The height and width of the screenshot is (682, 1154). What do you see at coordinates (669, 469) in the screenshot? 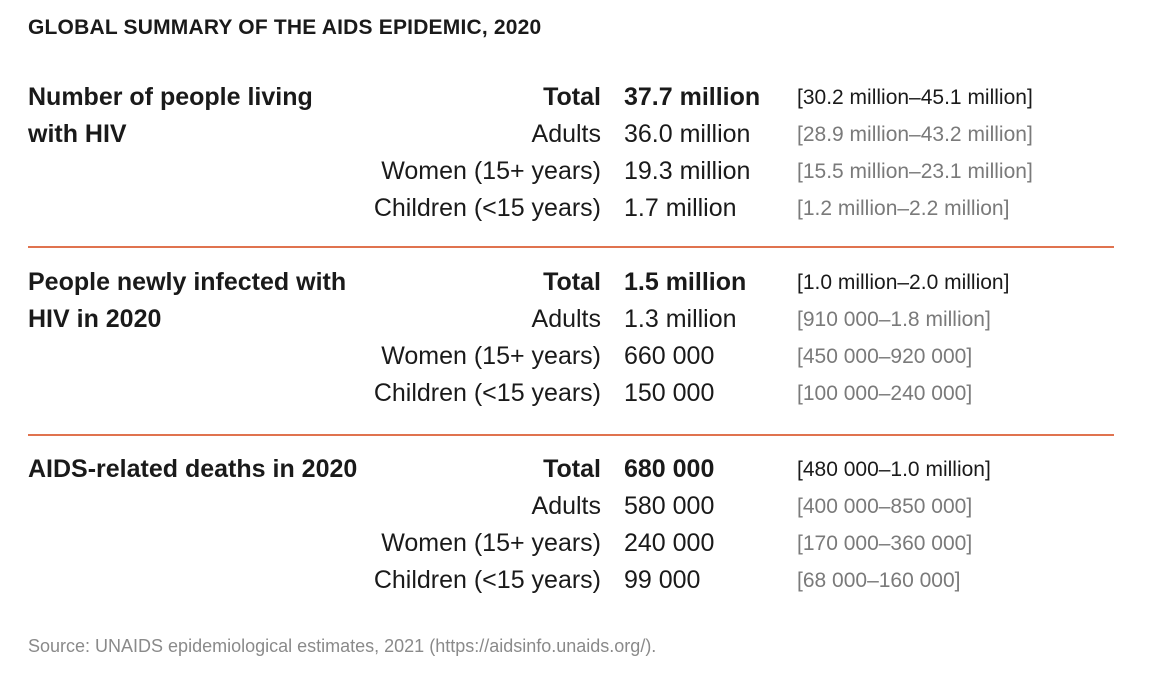
I see `row-value: 680 000` at bounding box center [669, 469].